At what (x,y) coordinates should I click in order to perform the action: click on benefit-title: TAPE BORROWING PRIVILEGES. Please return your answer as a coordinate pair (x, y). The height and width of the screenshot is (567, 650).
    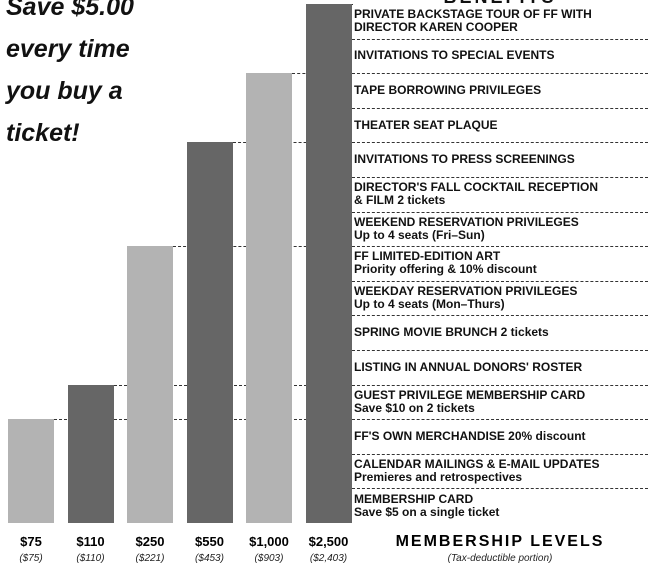
    Looking at the image, I should click on (448, 89).